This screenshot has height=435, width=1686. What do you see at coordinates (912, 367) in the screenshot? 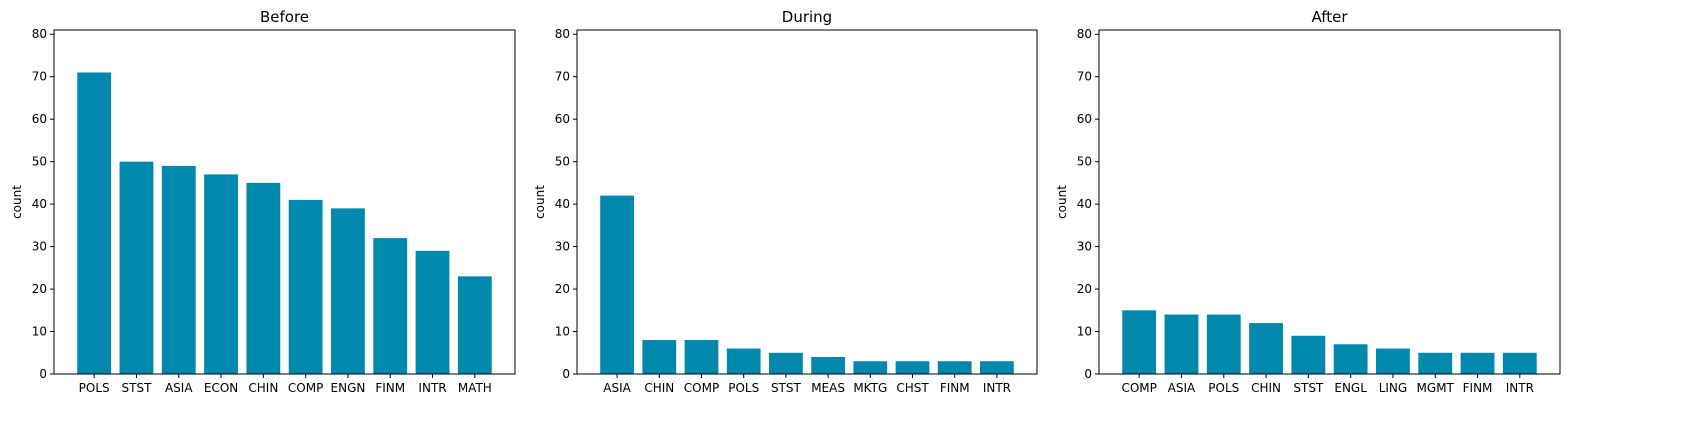
I see `bar-chst` at bounding box center [912, 367].